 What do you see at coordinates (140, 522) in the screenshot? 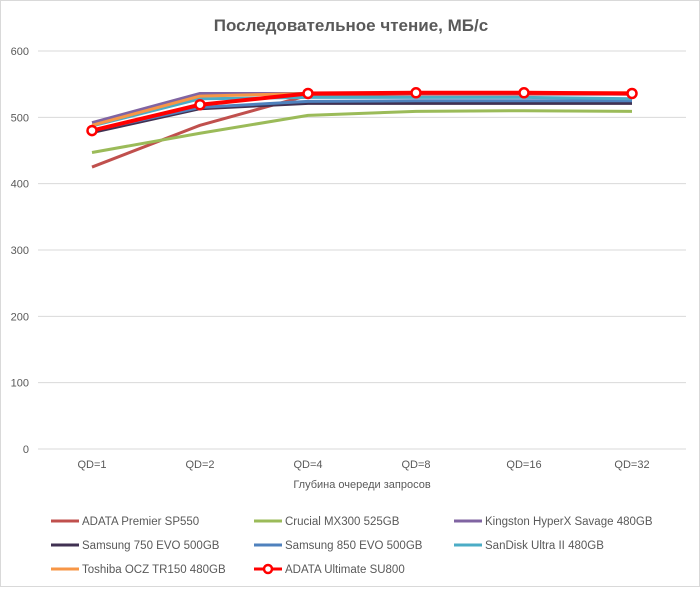
I see `legend-label: ADATA Premier SP550` at bounding box center [140, 522].